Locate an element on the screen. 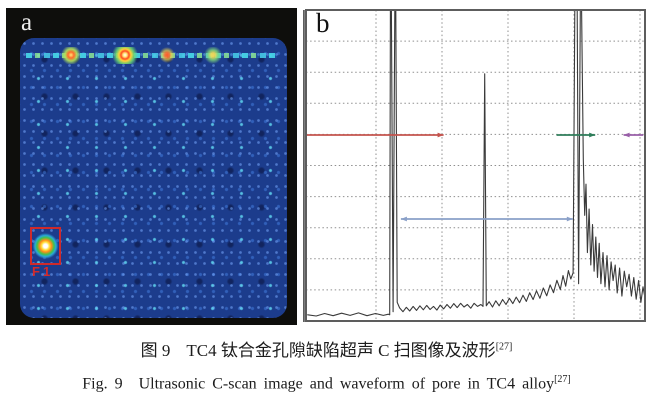  magenta-gate-arrow is located at coordinates (626, 135).